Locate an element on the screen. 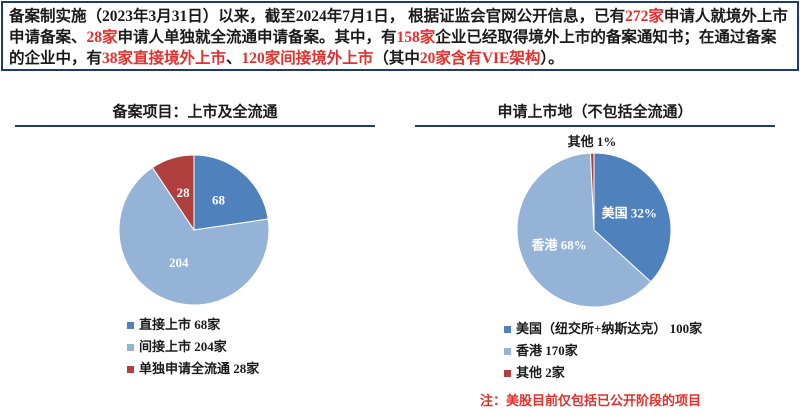 This screenshot has height=417, width=800. intro-text: 、 is located at coordinates (234, 58).